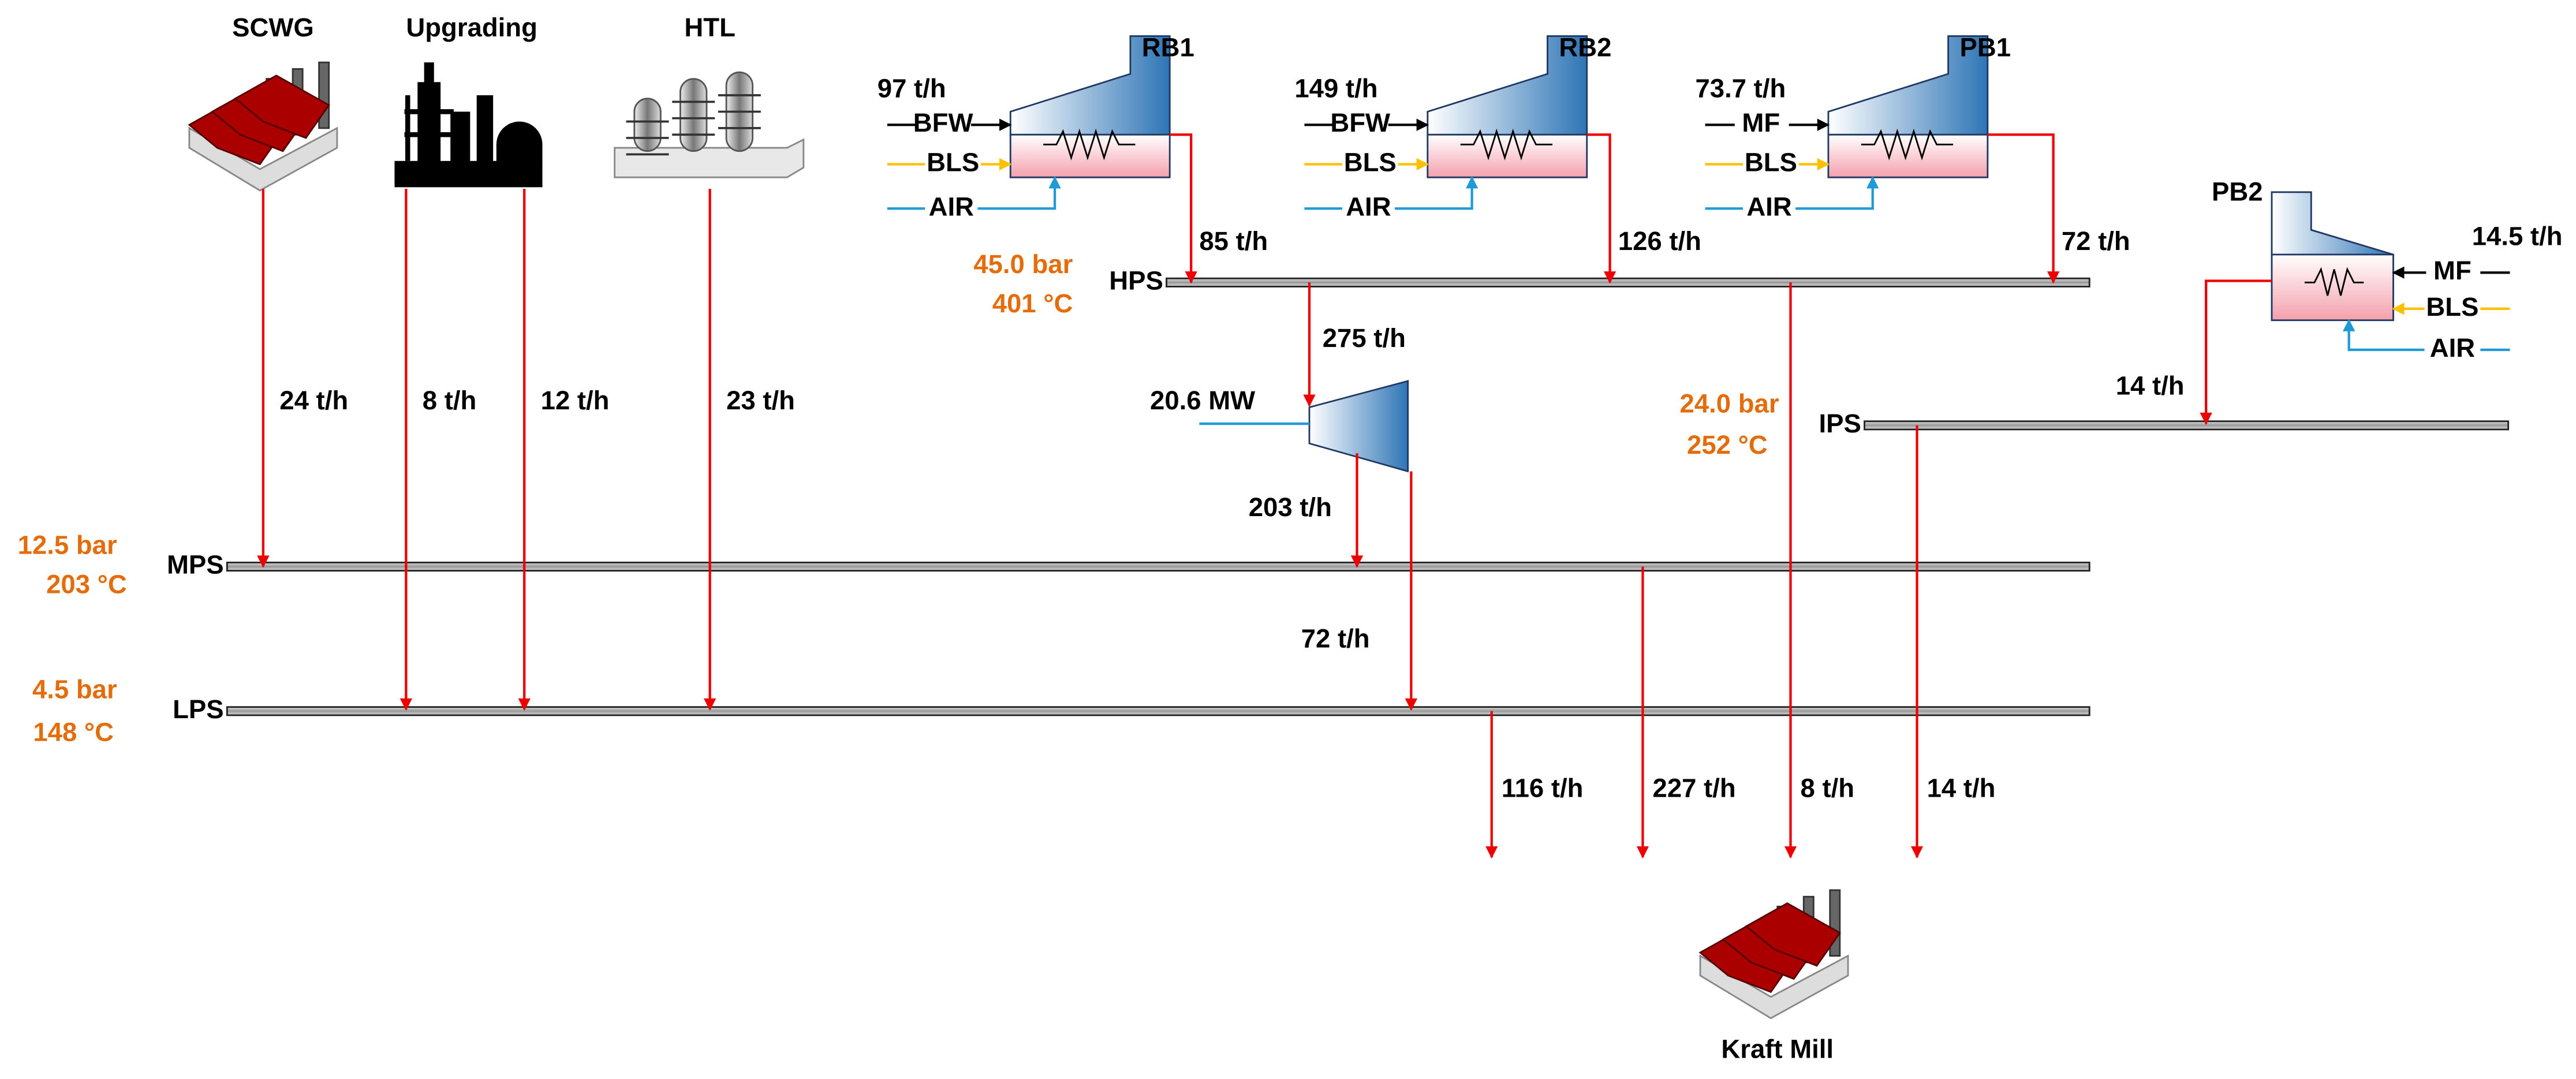  Describe the element at coordinates (1840, 423) in the screenshot. I see `header-label: IPS` at that location.